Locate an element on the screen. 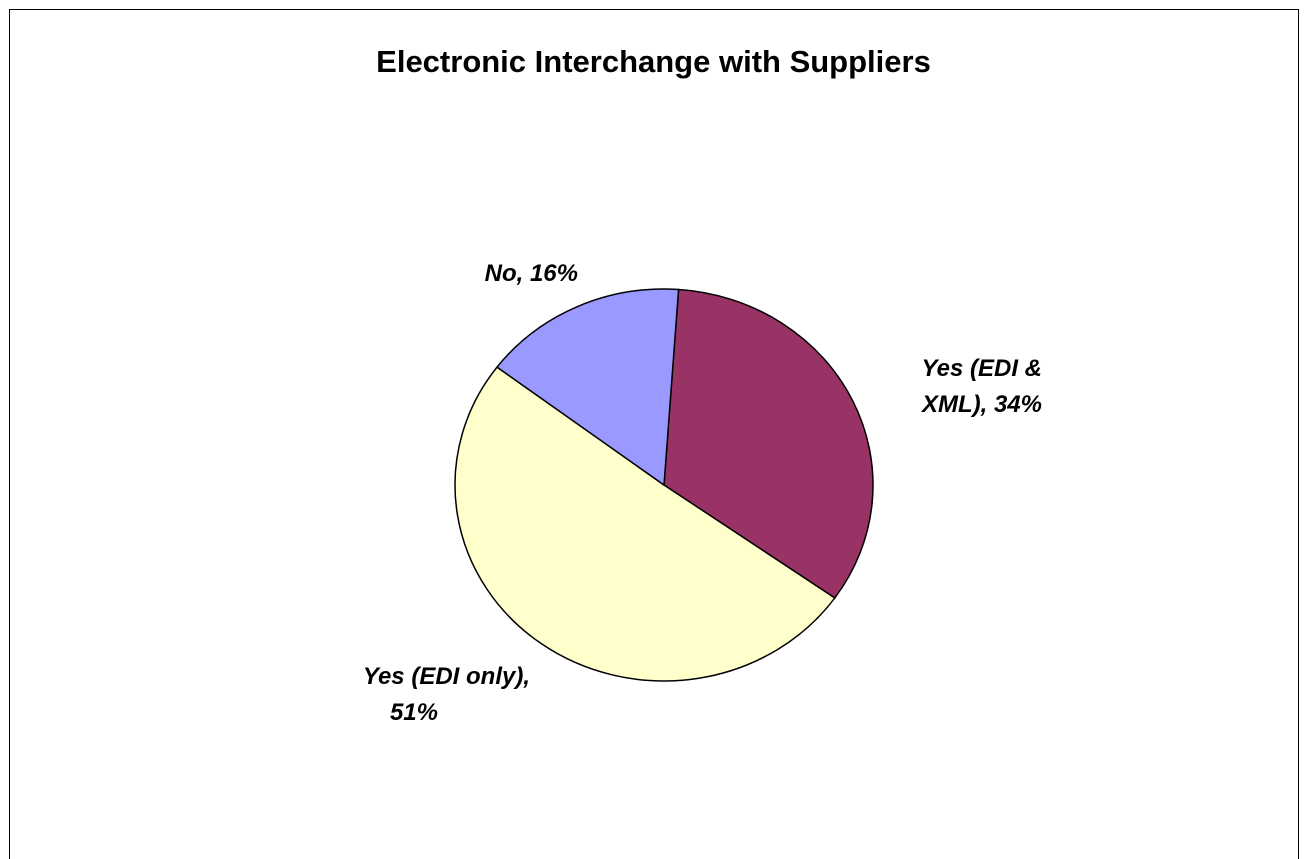 The height and width of the screenshot is (859, 1307). slice-label: Yes (EDI & XML), 34% is located at coordinates (981, 386).